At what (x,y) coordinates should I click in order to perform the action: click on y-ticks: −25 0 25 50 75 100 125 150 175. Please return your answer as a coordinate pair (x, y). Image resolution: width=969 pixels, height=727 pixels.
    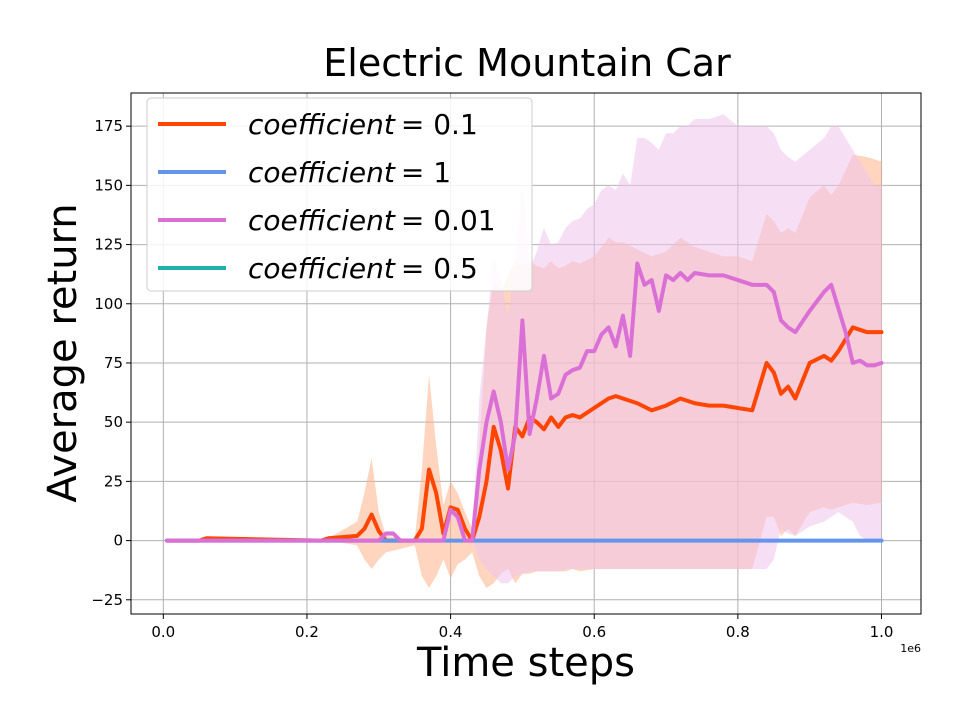
    Looking at the image, I should click on (111, 363).